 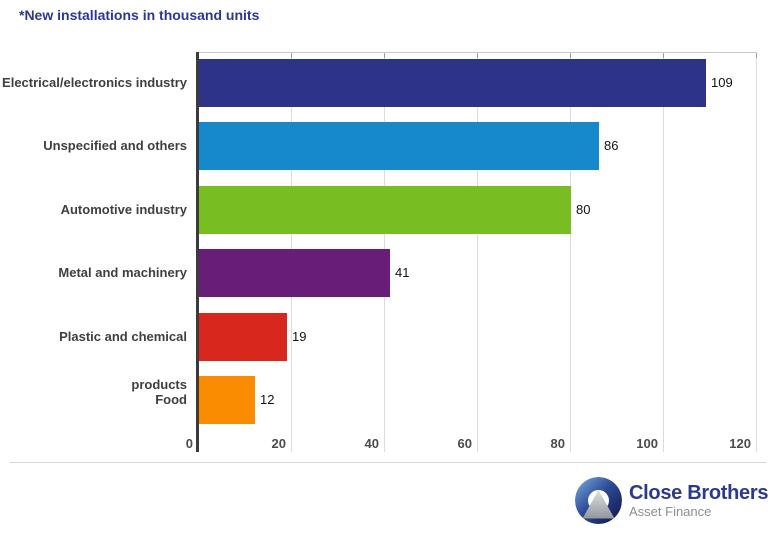 I want to click on x-axis-tick-label: 80, so click(x=557, y=443).